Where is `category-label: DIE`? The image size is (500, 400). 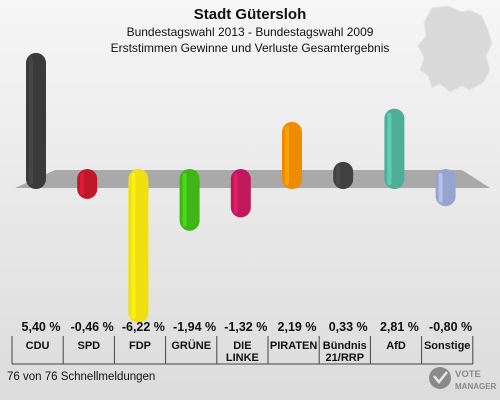 category-label: DIE is located at coordinates (242, 346).